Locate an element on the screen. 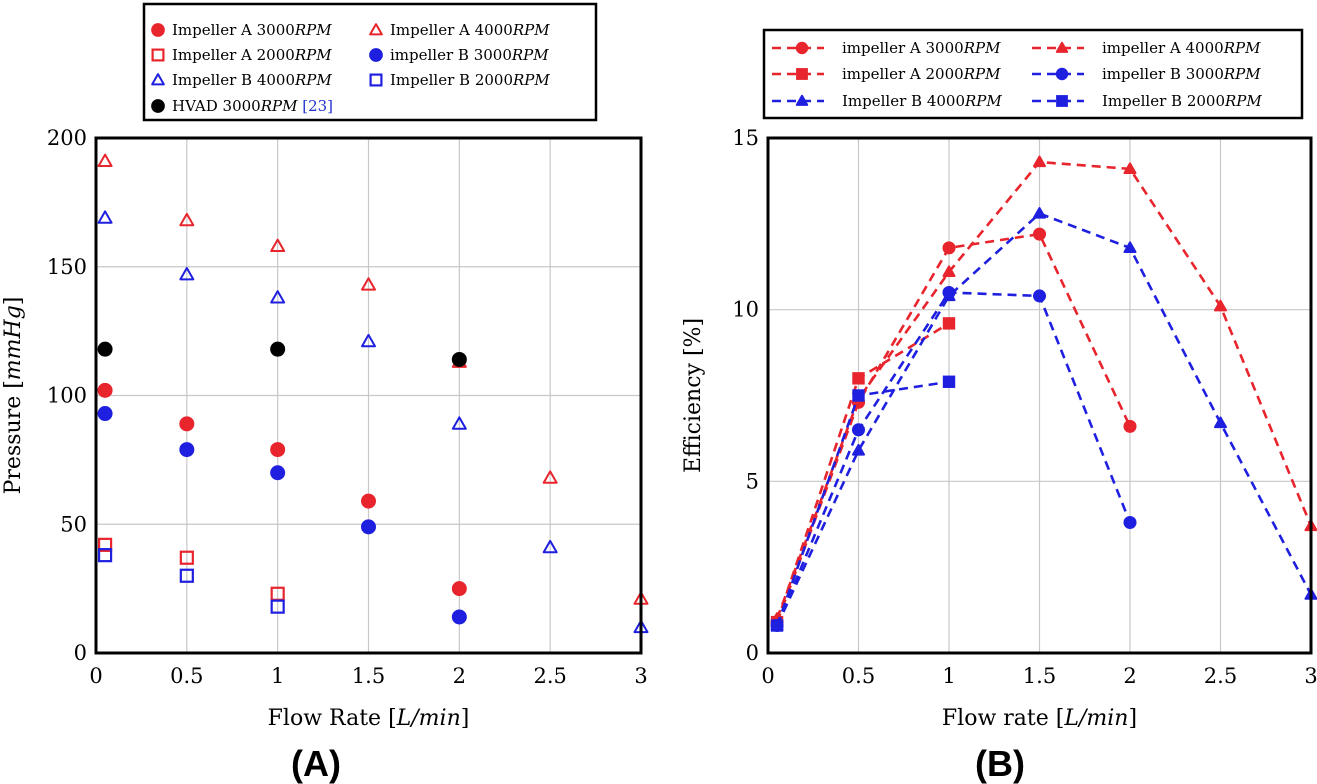 The width and height of the screenshot is (1317, 784). legend-item: Impeller A 4000RPM is located at coordinates (459, 30).